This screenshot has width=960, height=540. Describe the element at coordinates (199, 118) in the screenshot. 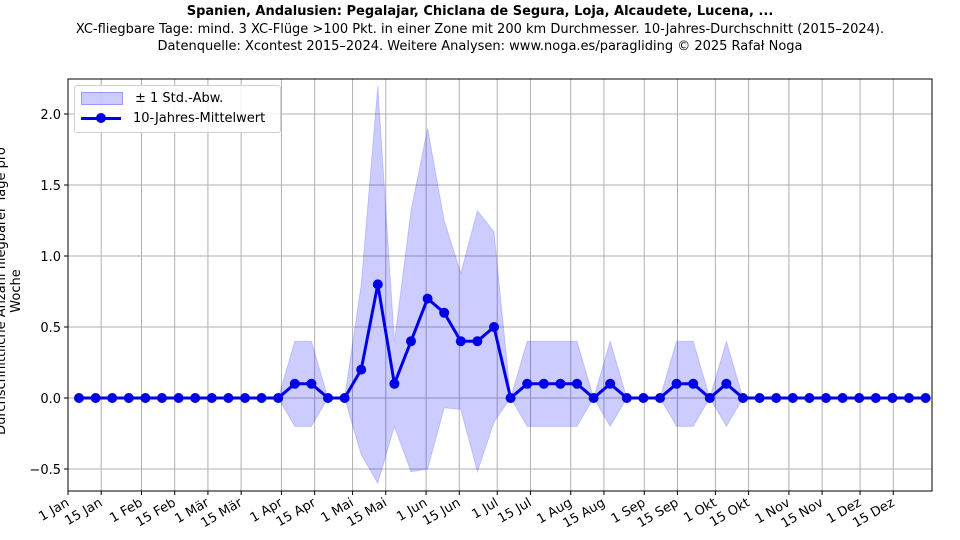

I see `legend-line-label: 10-Jahres-Mittelwert` at that location.